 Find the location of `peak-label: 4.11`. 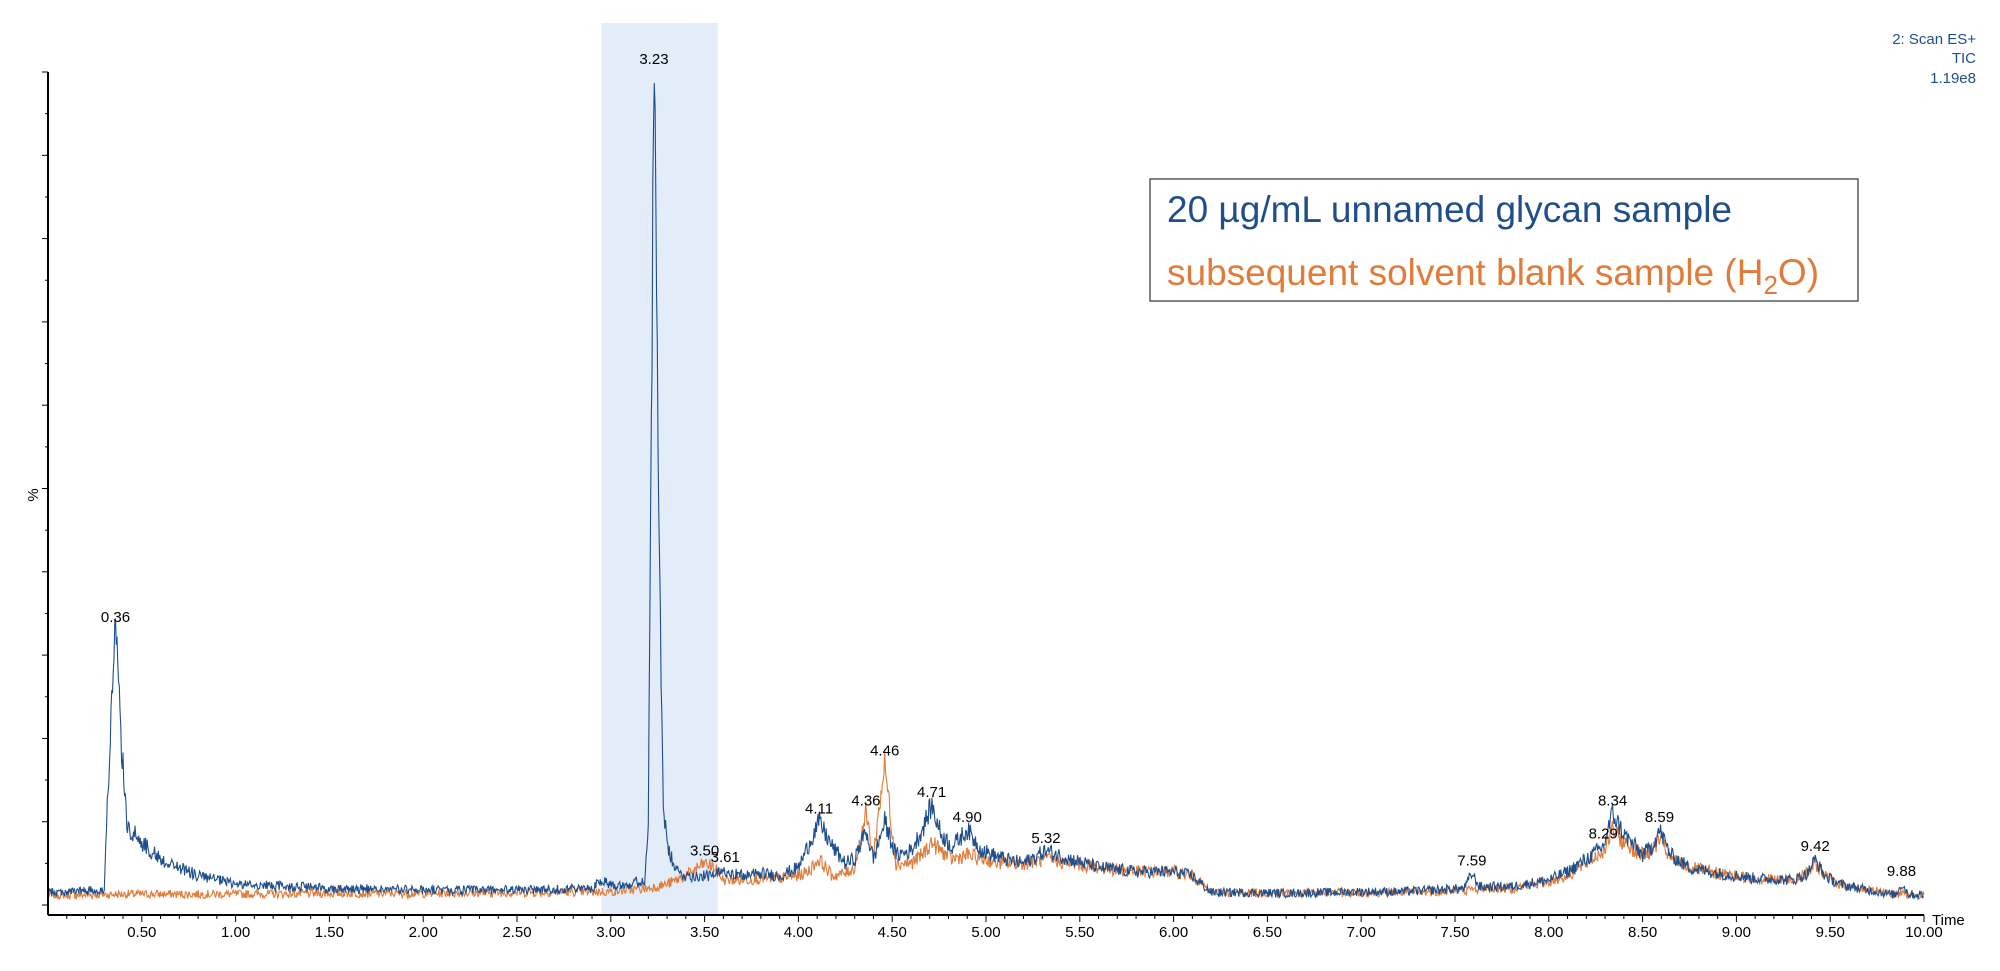

peak-label: 4.11 is located at coordinates (819, 809).